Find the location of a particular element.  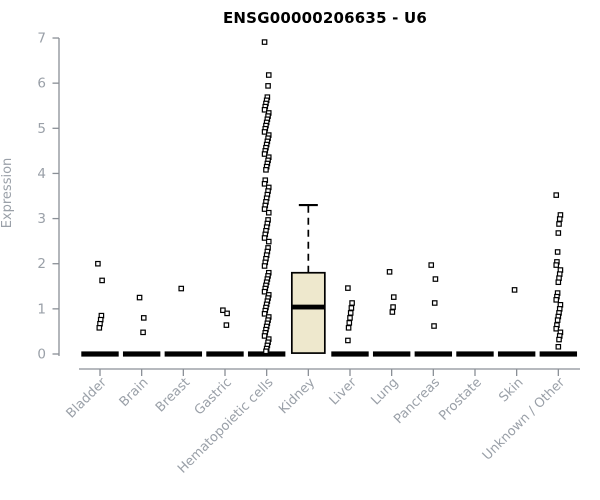

x-category-label: Brain is located at coordinates (134, 392).